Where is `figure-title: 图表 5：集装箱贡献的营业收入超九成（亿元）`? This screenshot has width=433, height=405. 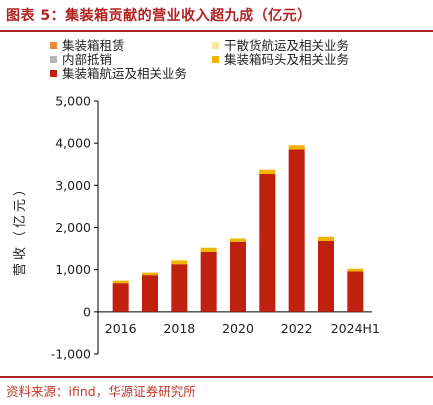 figure-title: 图表 5：集装箱贡献的营业收入超九成（亿元） is located at coordinates (159, 16).